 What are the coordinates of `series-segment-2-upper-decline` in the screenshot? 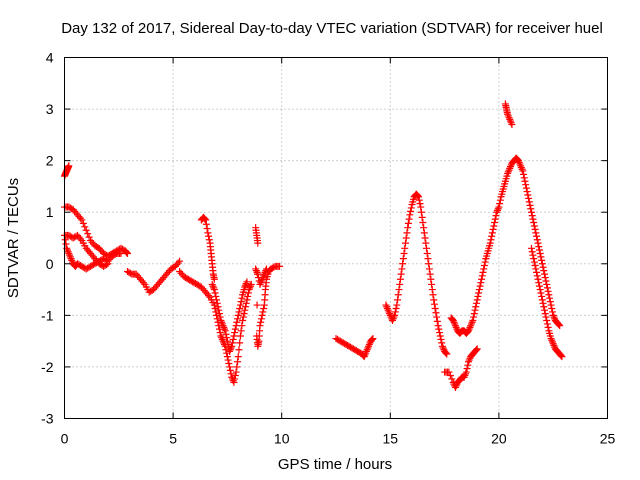 It's located at (96, 231).